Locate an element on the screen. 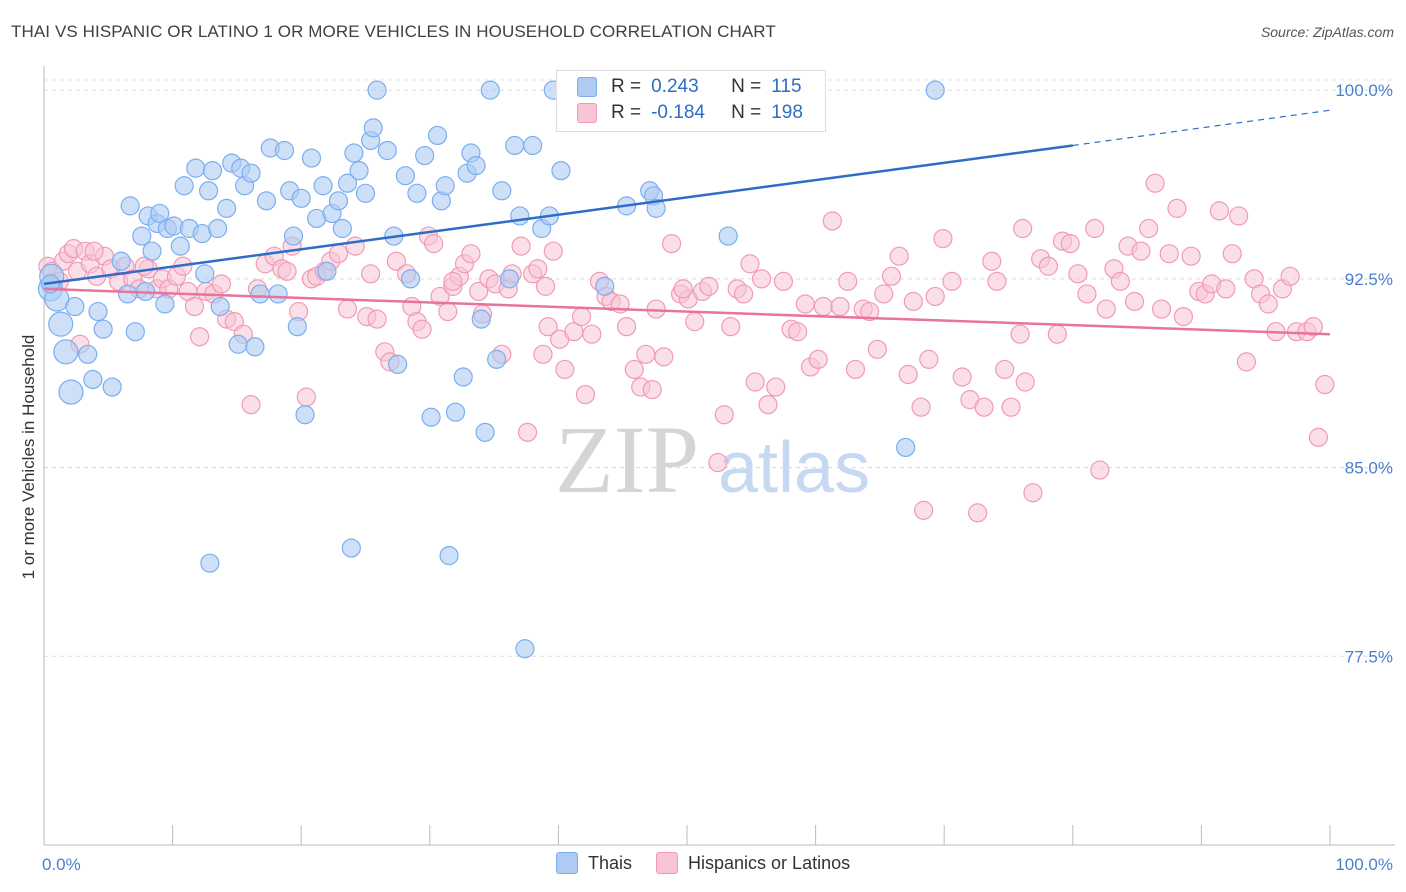 This screenshot has height=892, width=1406. y-tick-label: 100.0% is located at coordinates (1364, 90).